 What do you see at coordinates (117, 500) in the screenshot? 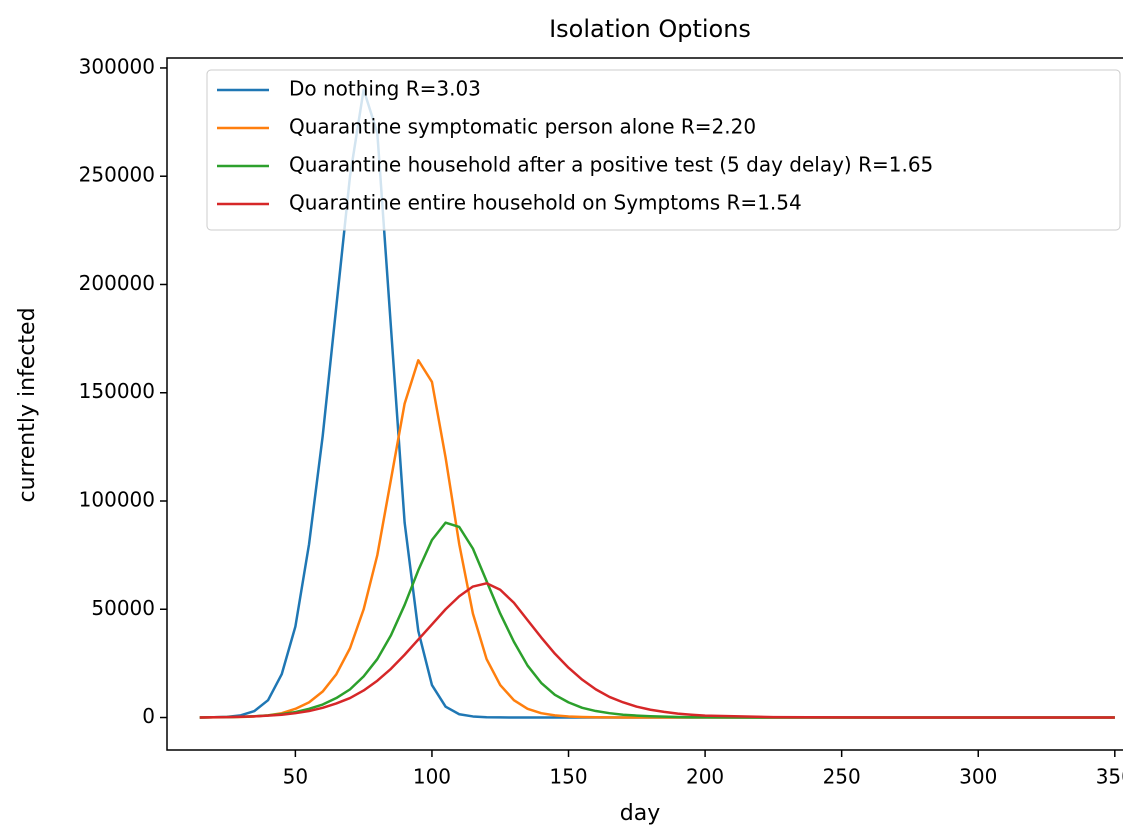
I see `y-tick-label: 100000` at bounding box center [117, 500].